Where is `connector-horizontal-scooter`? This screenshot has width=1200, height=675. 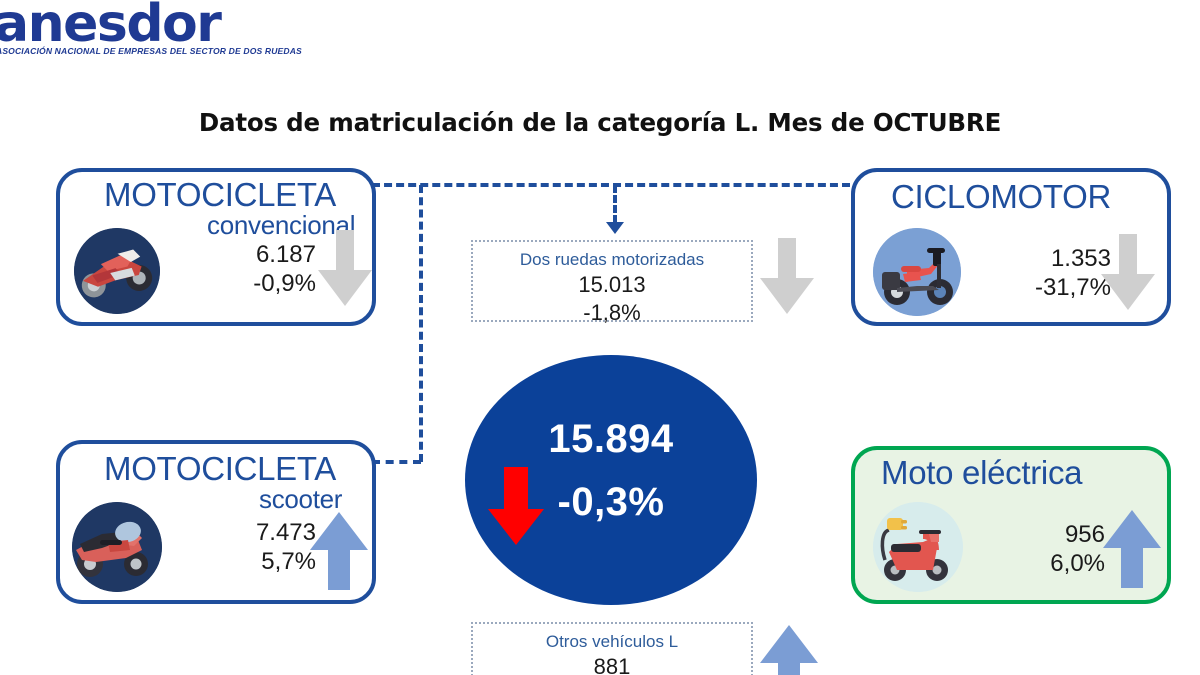 connector-horizontal-scooter is located at coordinates (396, 462).